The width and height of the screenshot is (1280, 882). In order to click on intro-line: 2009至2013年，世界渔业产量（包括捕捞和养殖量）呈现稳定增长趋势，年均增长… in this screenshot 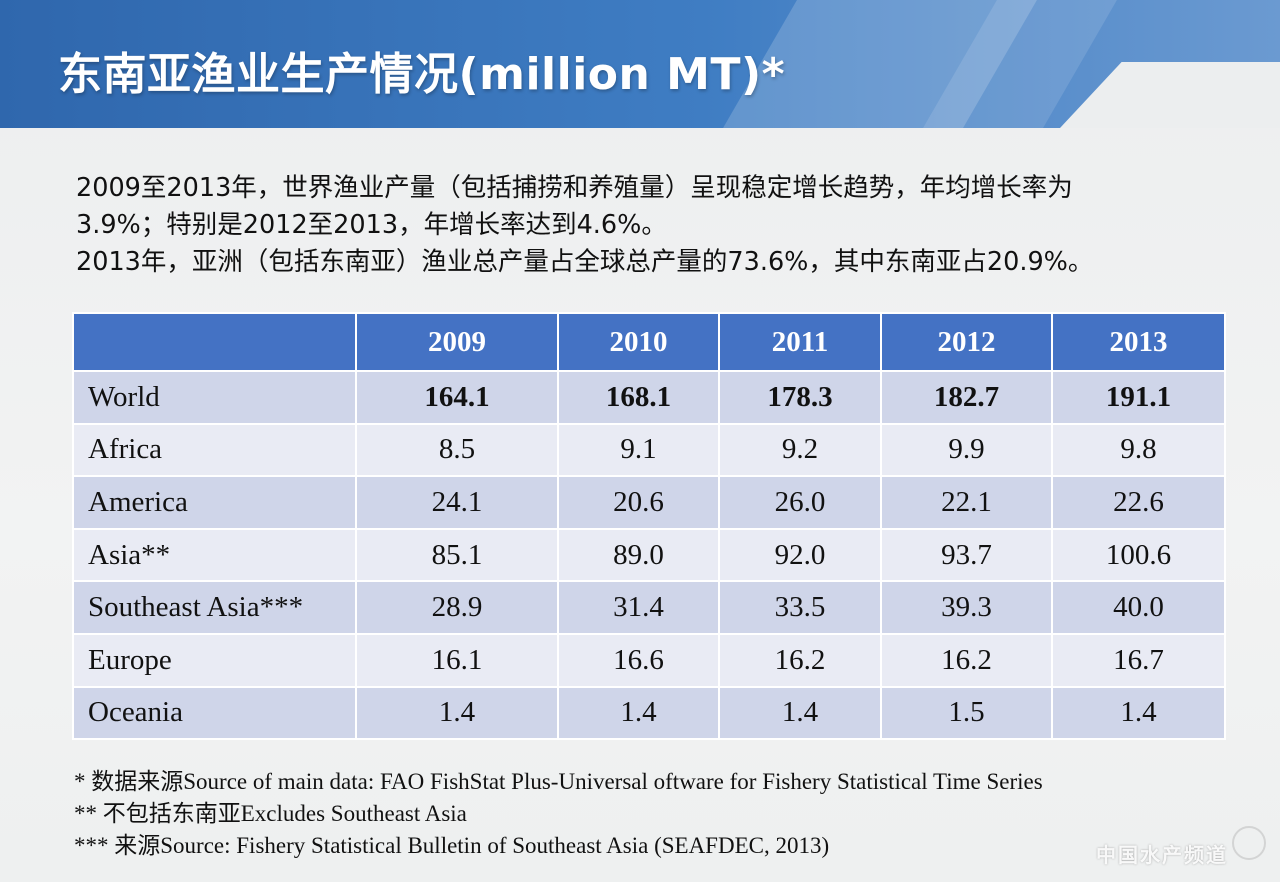, I will do `click(574, 188)`.